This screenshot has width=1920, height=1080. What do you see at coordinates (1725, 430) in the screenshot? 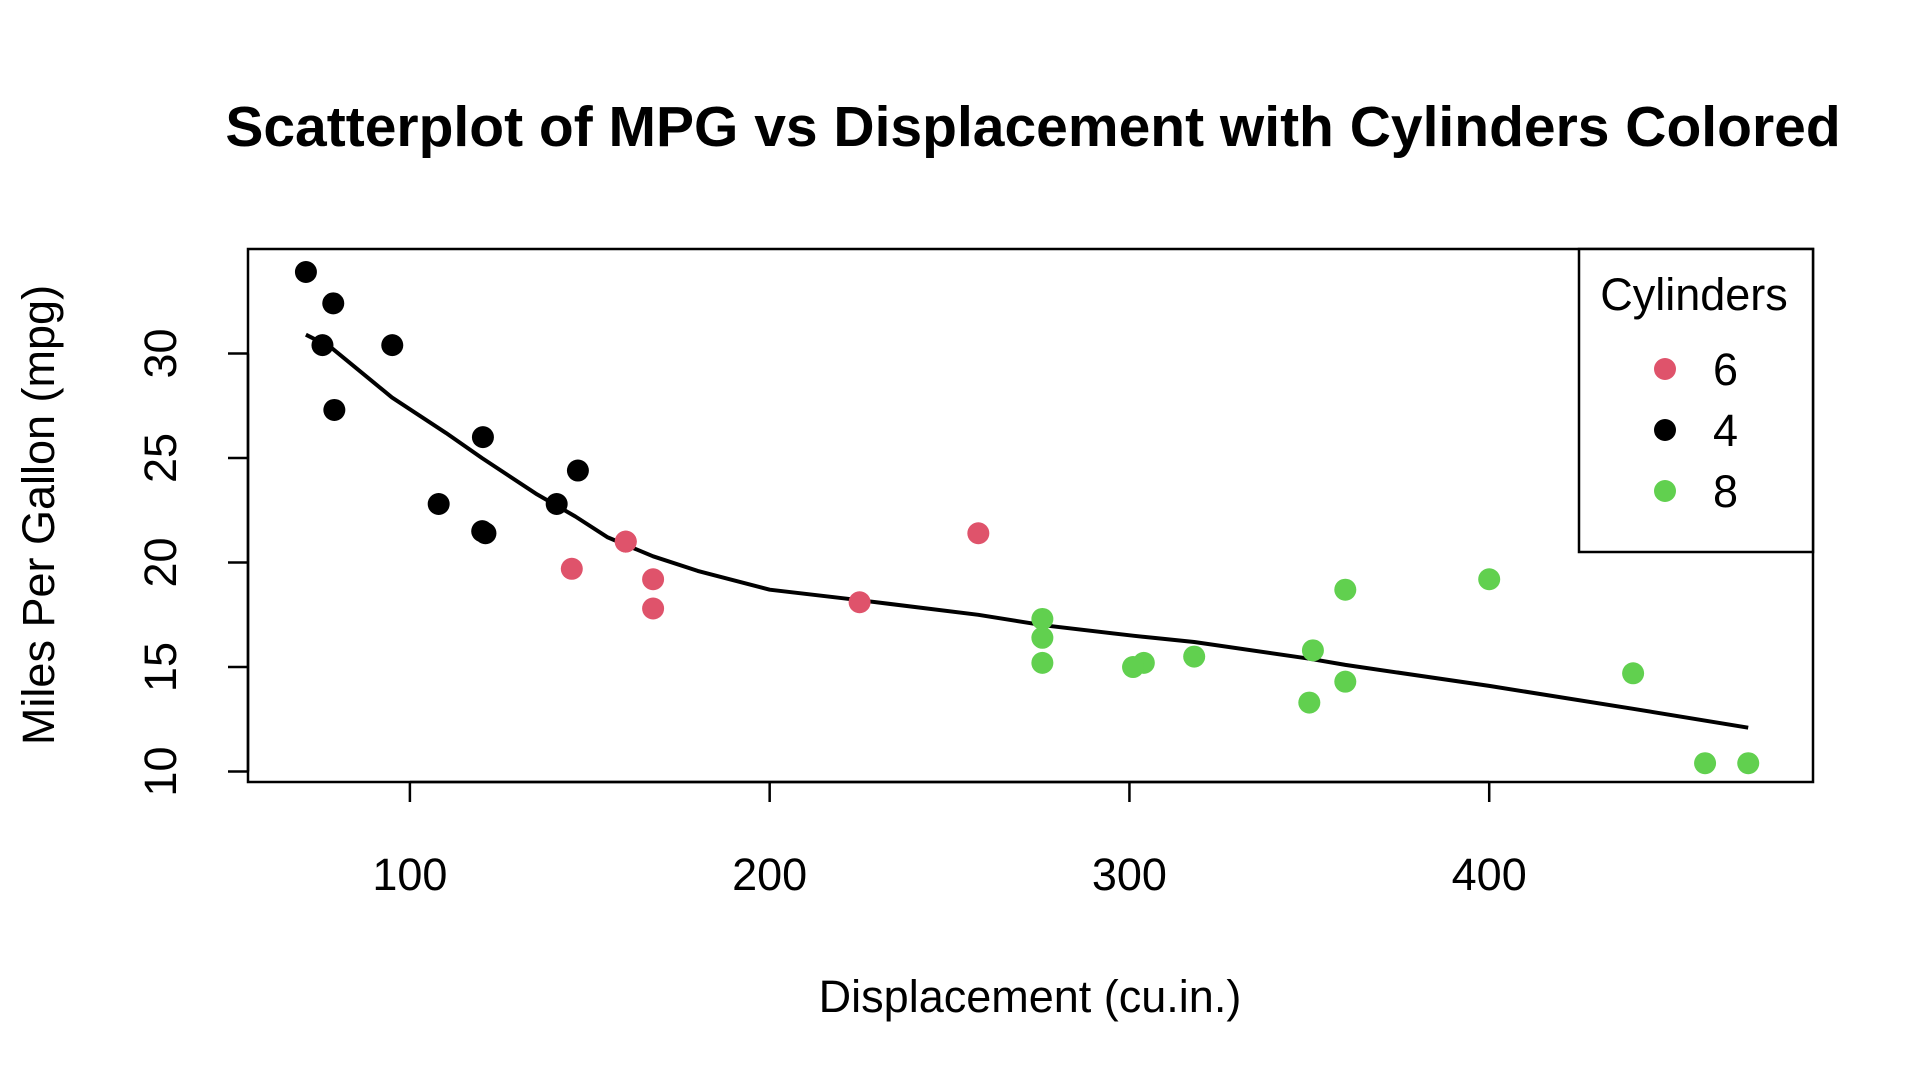
I see `legend-label-4: 4` at bounding box center [1725, 430].